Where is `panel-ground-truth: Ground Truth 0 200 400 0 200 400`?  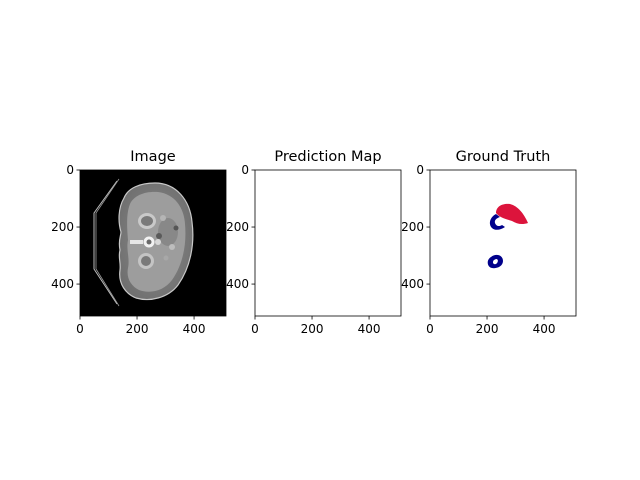
panel-ground-truth: Ground Truth 0 200 400 0 200 400 is located at coordinates (489, 242).